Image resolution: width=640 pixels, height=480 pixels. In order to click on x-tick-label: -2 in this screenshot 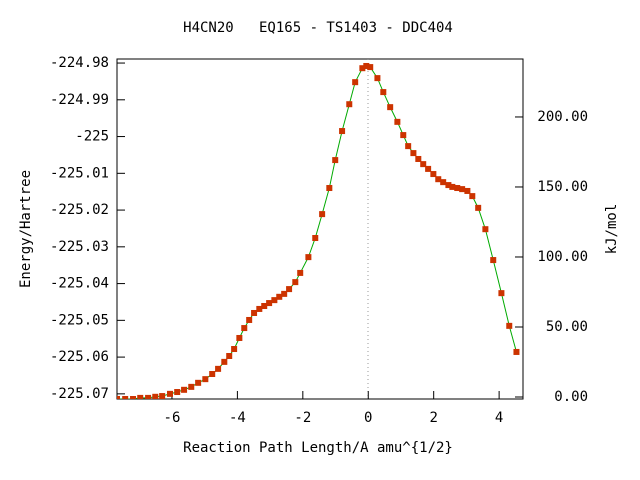, I will do `click(302, 418)`.